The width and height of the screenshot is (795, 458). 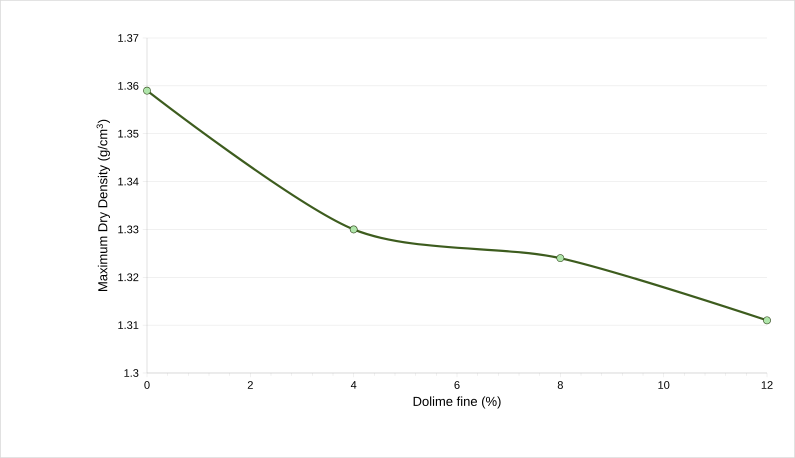 I want to click on y-tick-label: 1.3, so click(x=131, y=373).